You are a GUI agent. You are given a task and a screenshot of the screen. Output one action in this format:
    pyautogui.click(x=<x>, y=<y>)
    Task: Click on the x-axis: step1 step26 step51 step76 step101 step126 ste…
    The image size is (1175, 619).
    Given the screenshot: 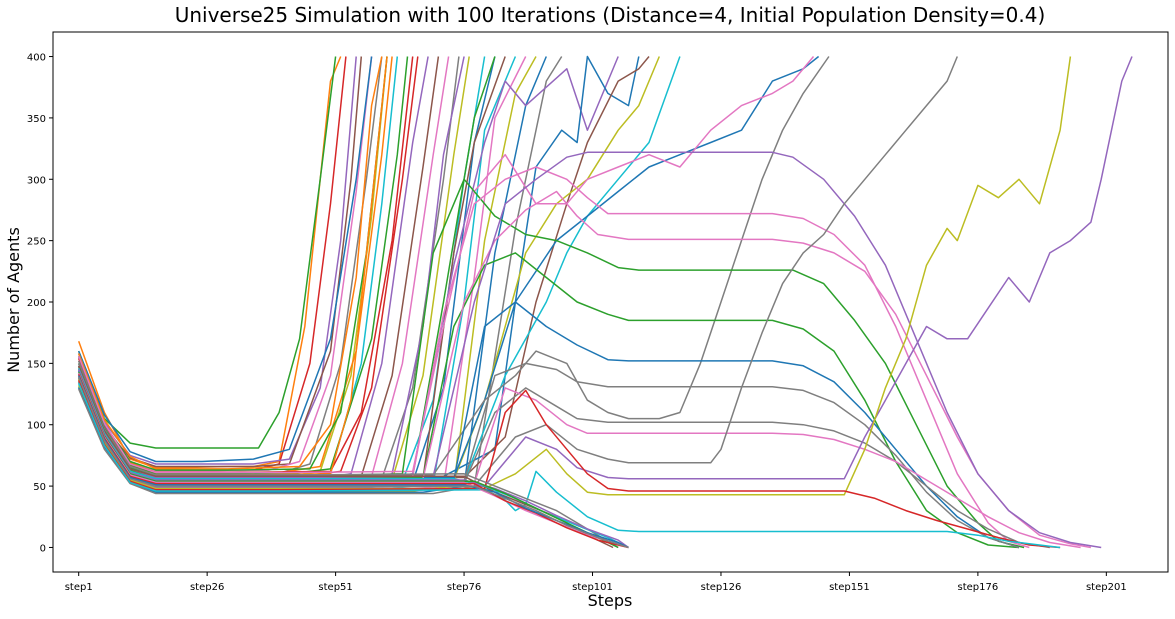 What is the action you would take?
    pyautogui.click(x=596, y=582)
    